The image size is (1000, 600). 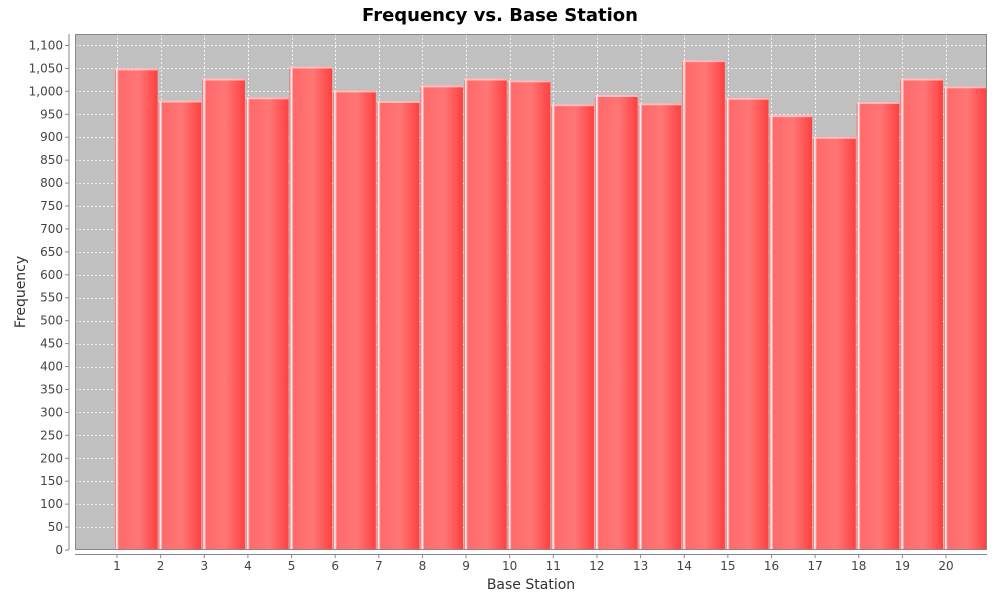 What do you see at coordinates (46, 45) in the screenshot?
I see `y-tick-label: 1,100` at bounding box center [46, 45].